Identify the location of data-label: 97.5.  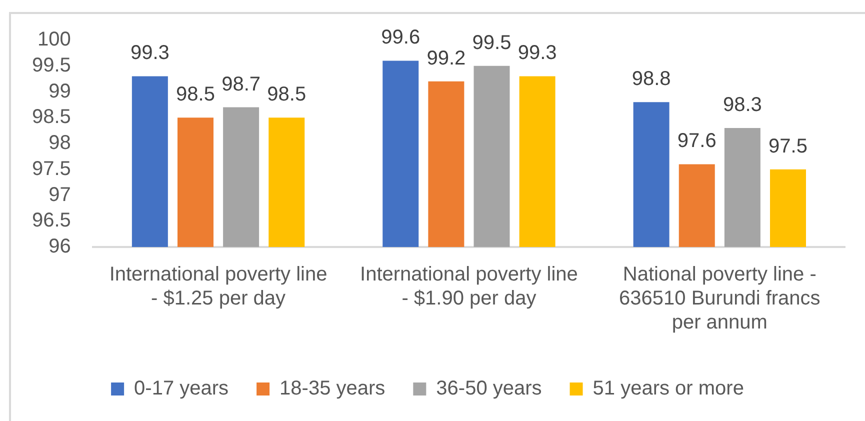
(788, 146).